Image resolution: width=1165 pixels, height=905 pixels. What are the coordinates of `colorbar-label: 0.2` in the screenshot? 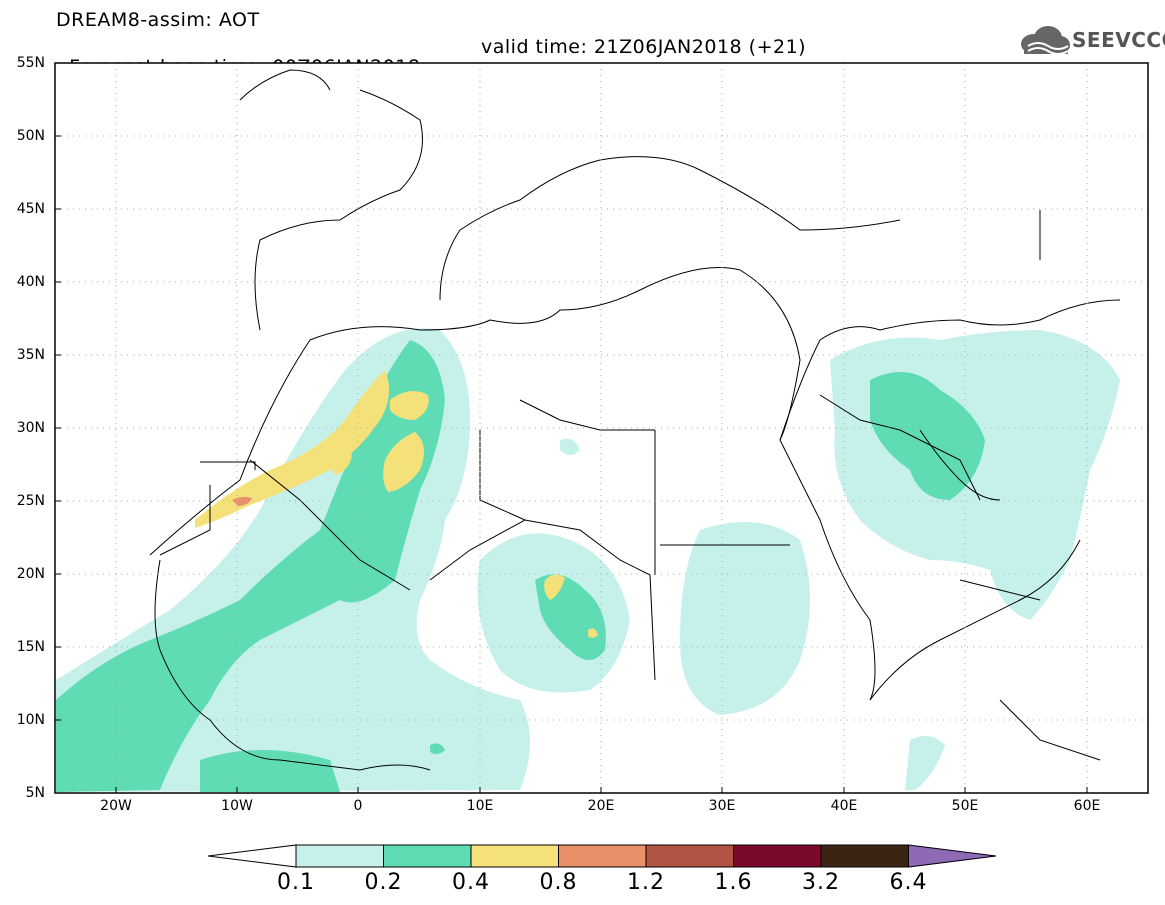 It's located at (383, 882).